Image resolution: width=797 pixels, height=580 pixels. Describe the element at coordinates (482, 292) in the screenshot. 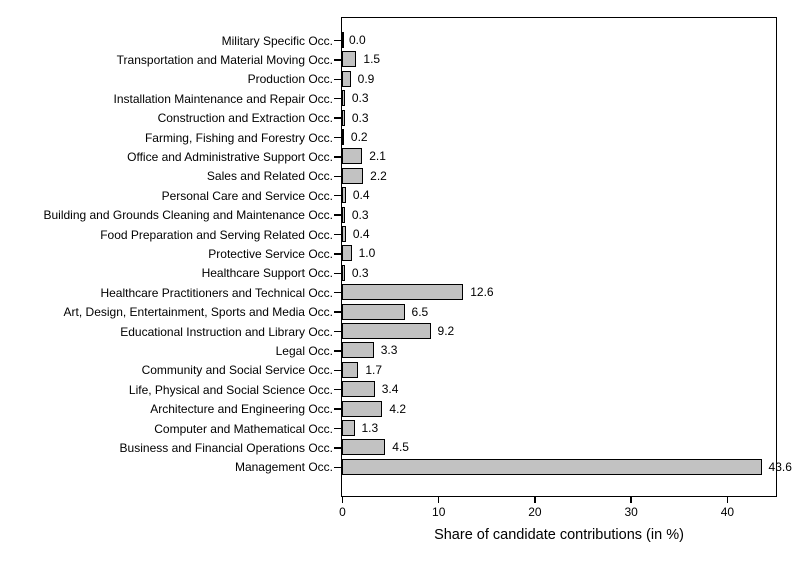

I see `value-label: 12.6` at that location.